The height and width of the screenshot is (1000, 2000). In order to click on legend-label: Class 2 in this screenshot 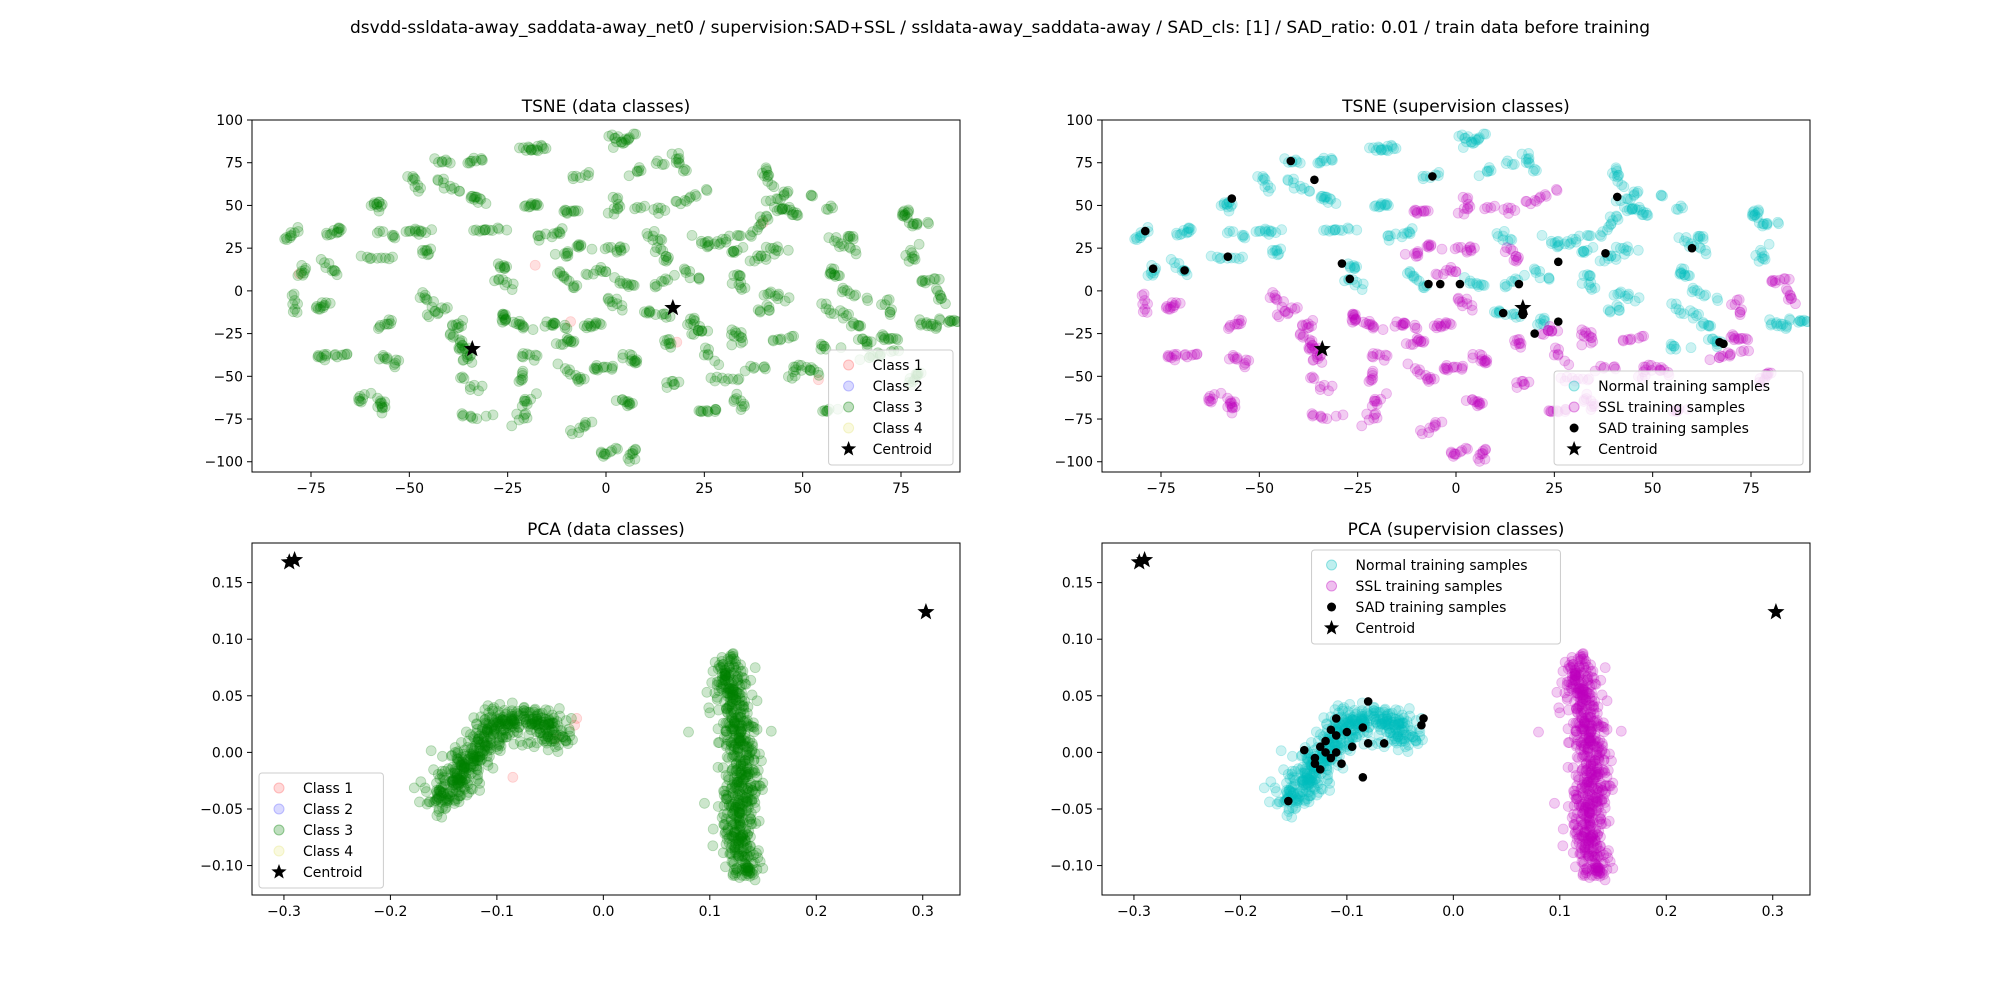, I will do `click(898, 387)`.